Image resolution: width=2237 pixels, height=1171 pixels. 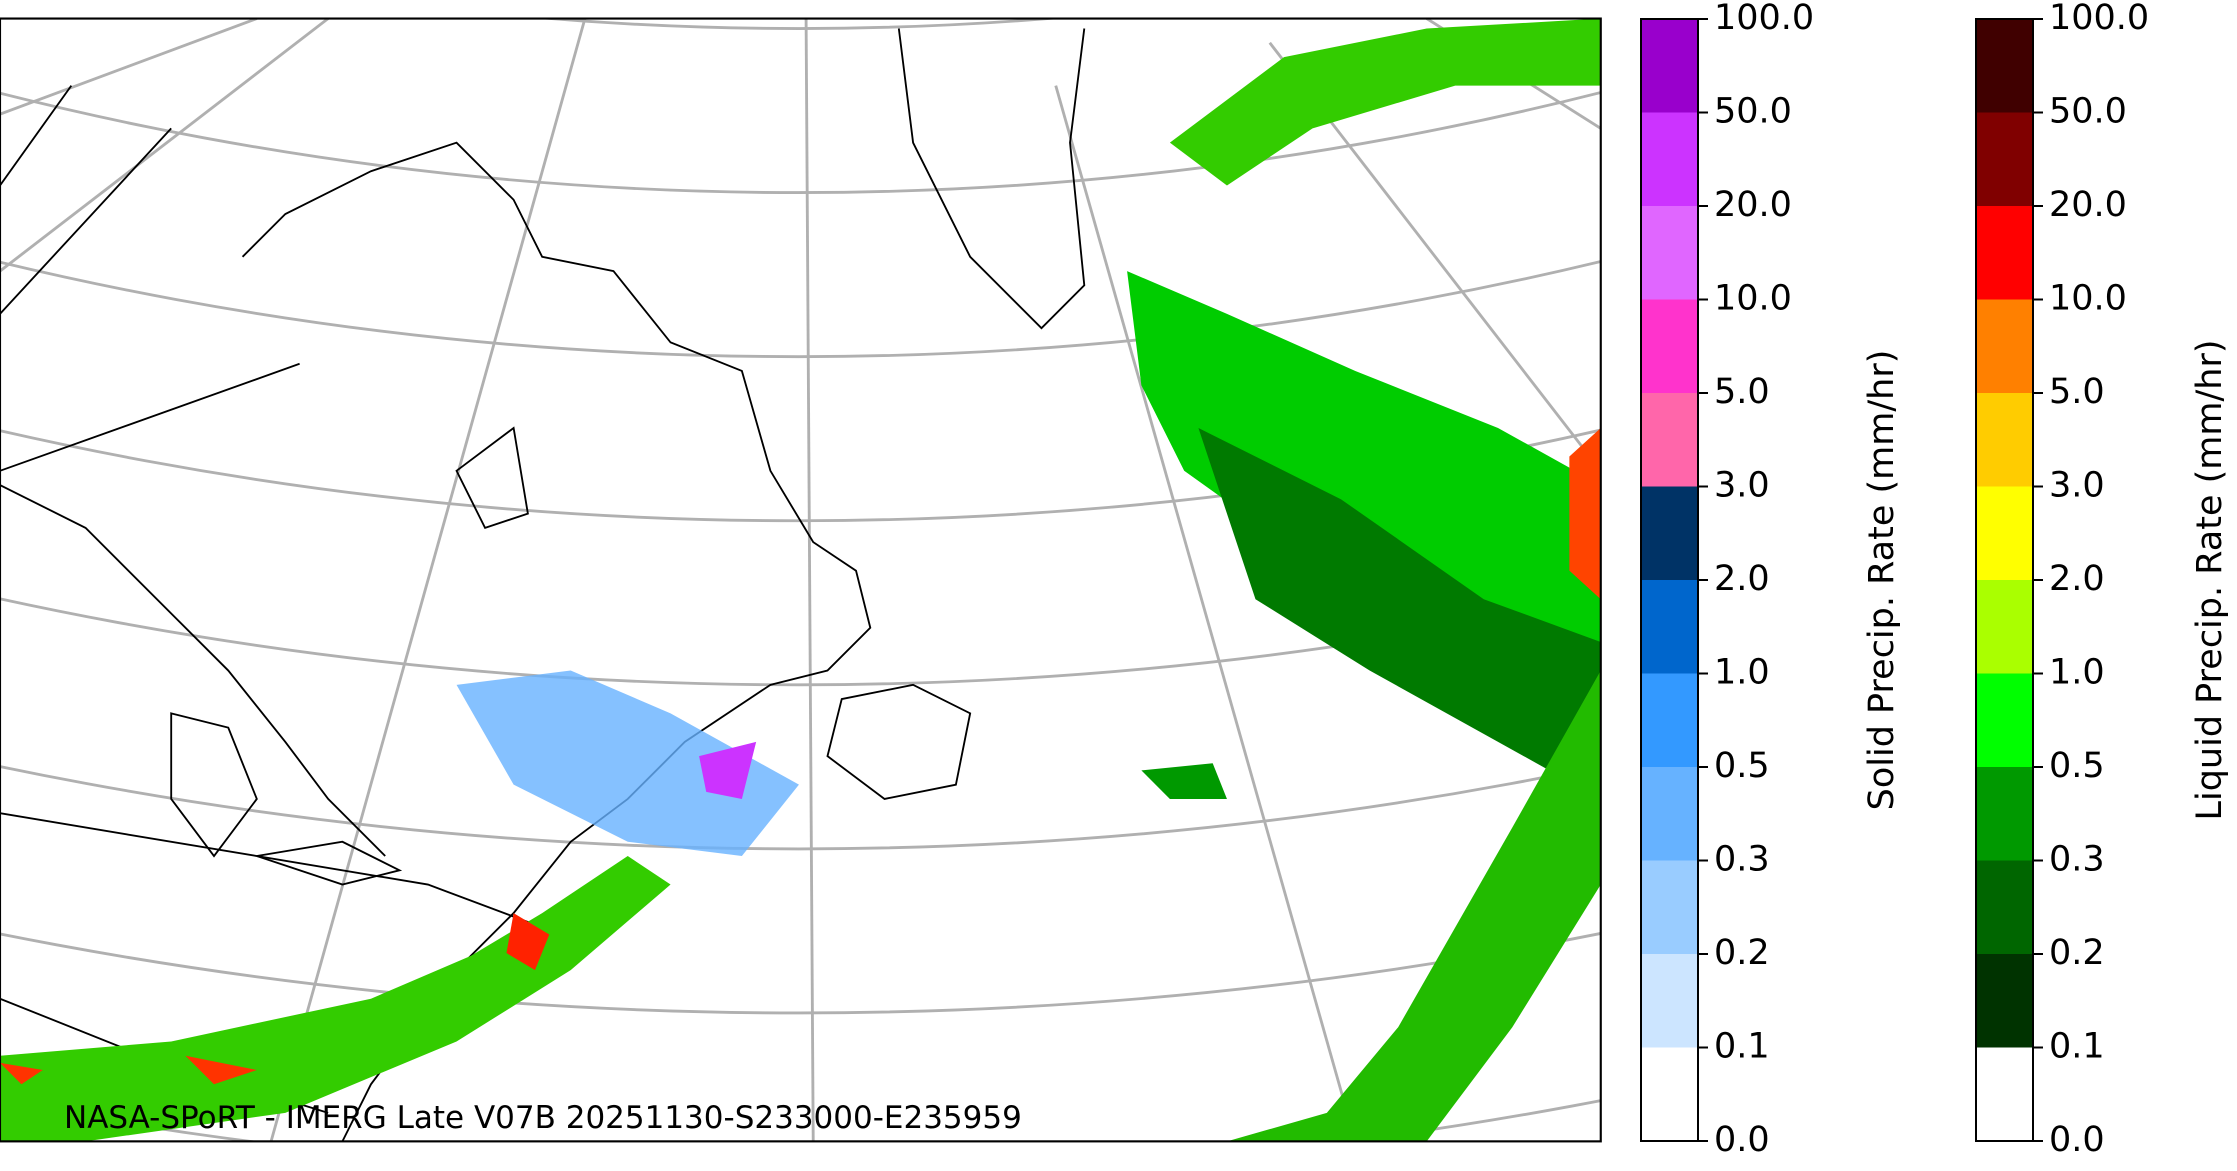 I want to click on colorbar-label: Liquid Precip. Rate (mm/hr), so click(x=2210, y=579).